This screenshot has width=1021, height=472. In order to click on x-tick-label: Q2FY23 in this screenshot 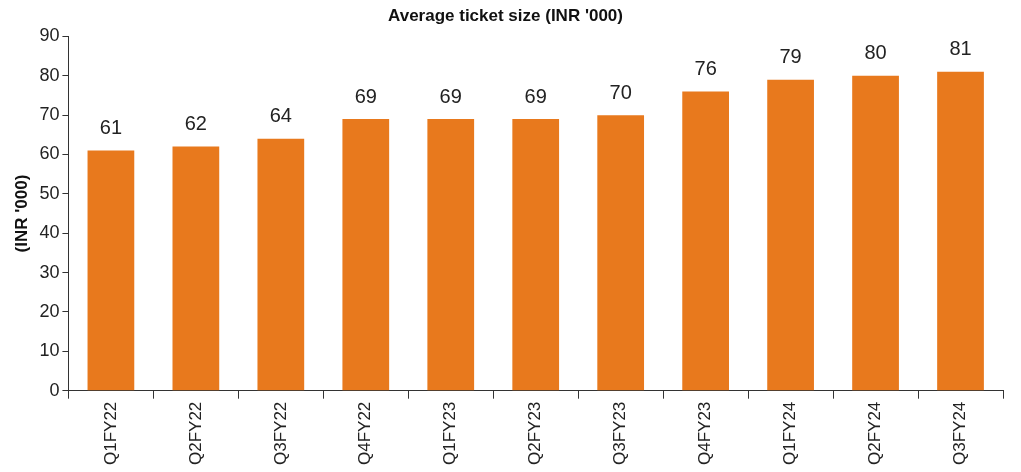, I will do `click(535, 433)`.